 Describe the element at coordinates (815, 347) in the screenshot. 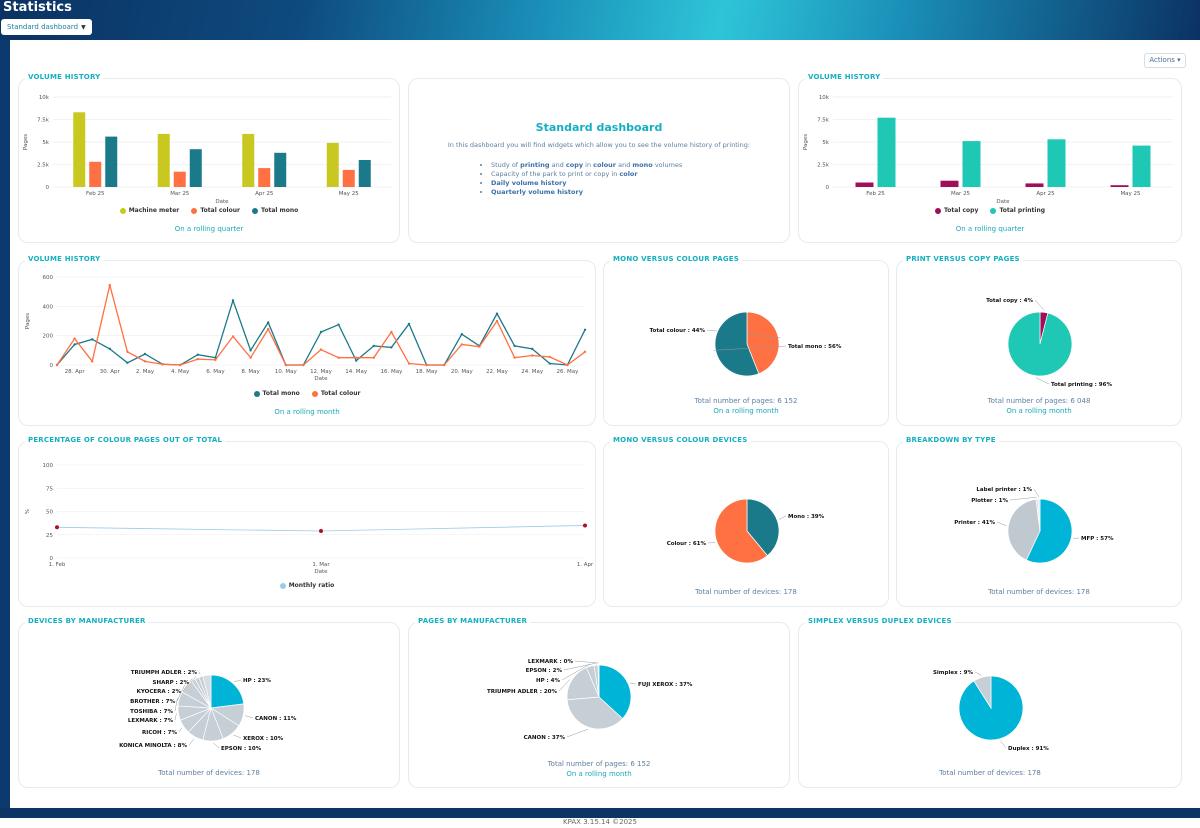

I see `pie-label: Total mono : 56%` at that location.